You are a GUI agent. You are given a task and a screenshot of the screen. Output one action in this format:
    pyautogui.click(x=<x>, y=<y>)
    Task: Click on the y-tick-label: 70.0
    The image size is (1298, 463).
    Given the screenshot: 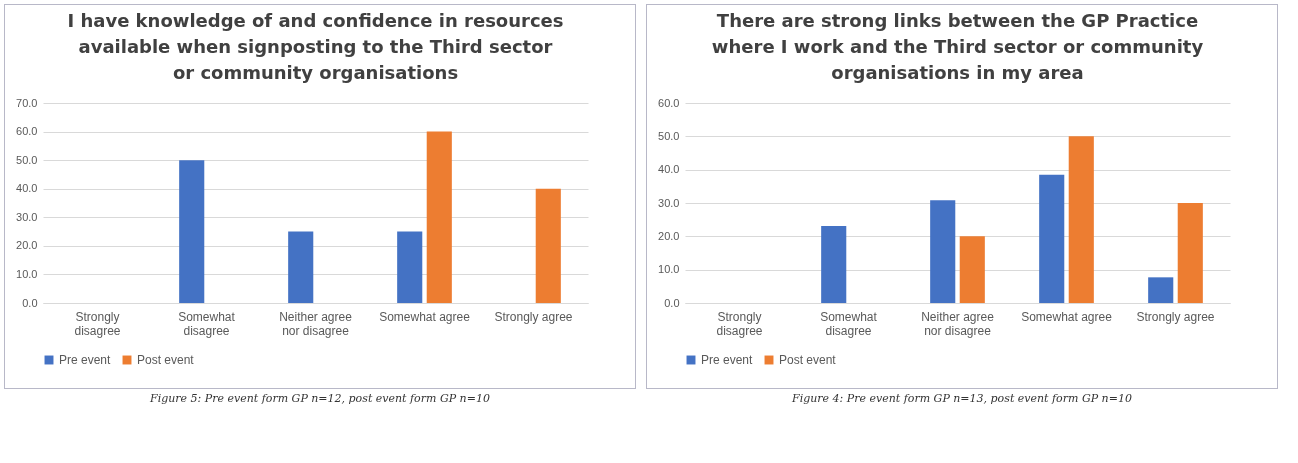 What is the action you would take?
    pyautogui.click(x=27, y=102)
    